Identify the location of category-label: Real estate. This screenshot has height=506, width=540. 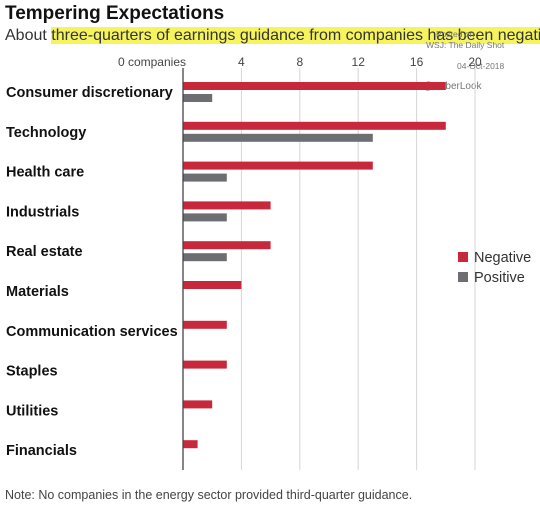
(44, 252).